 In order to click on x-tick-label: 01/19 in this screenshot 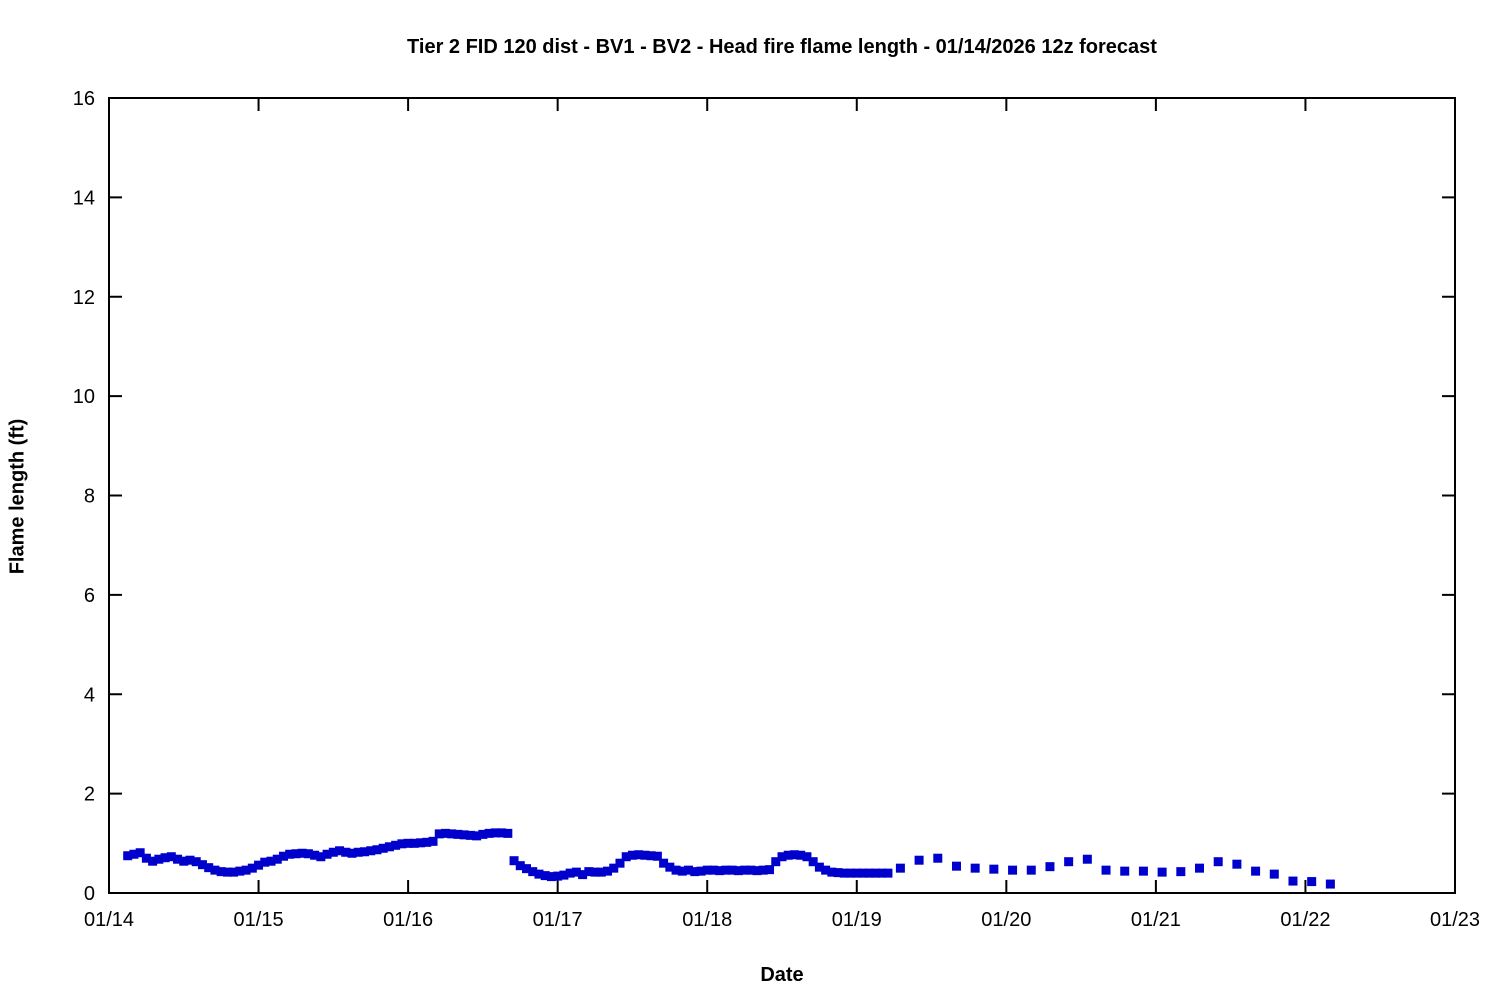, I will do `click(857, 920)`.